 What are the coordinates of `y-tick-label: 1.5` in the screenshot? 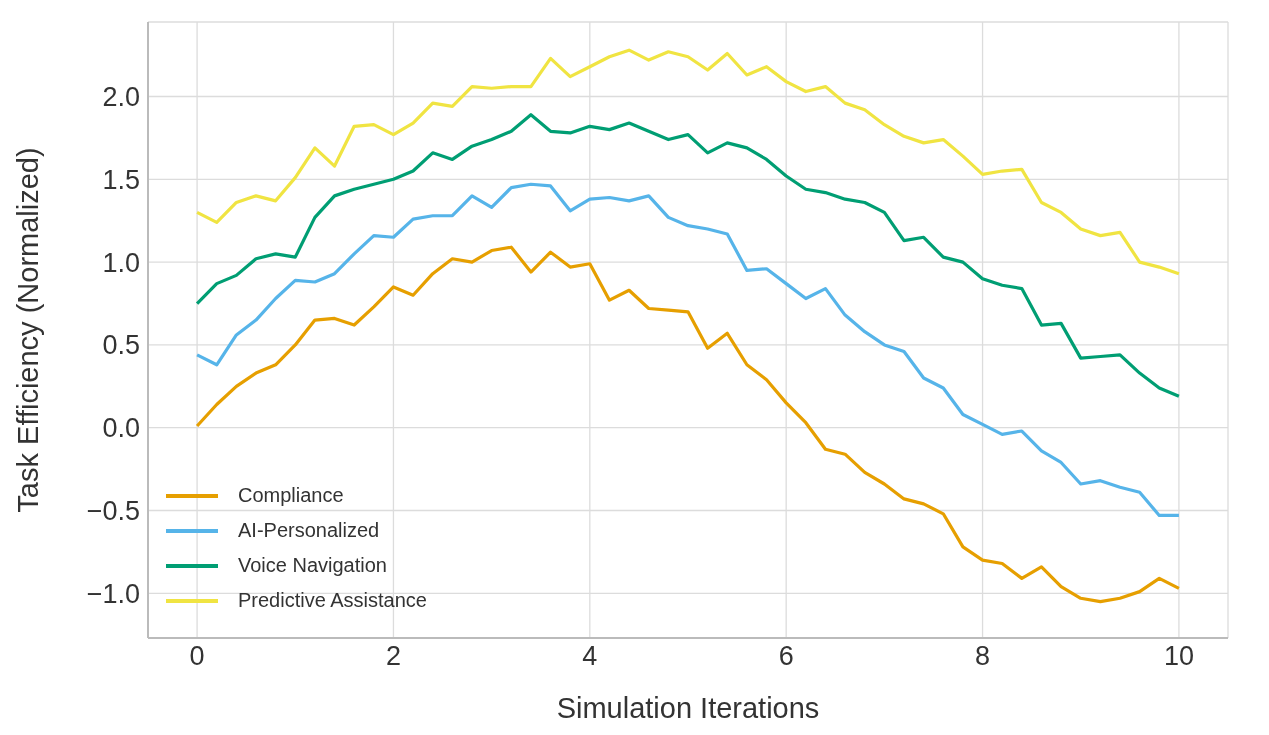 It's located at (121, 179).